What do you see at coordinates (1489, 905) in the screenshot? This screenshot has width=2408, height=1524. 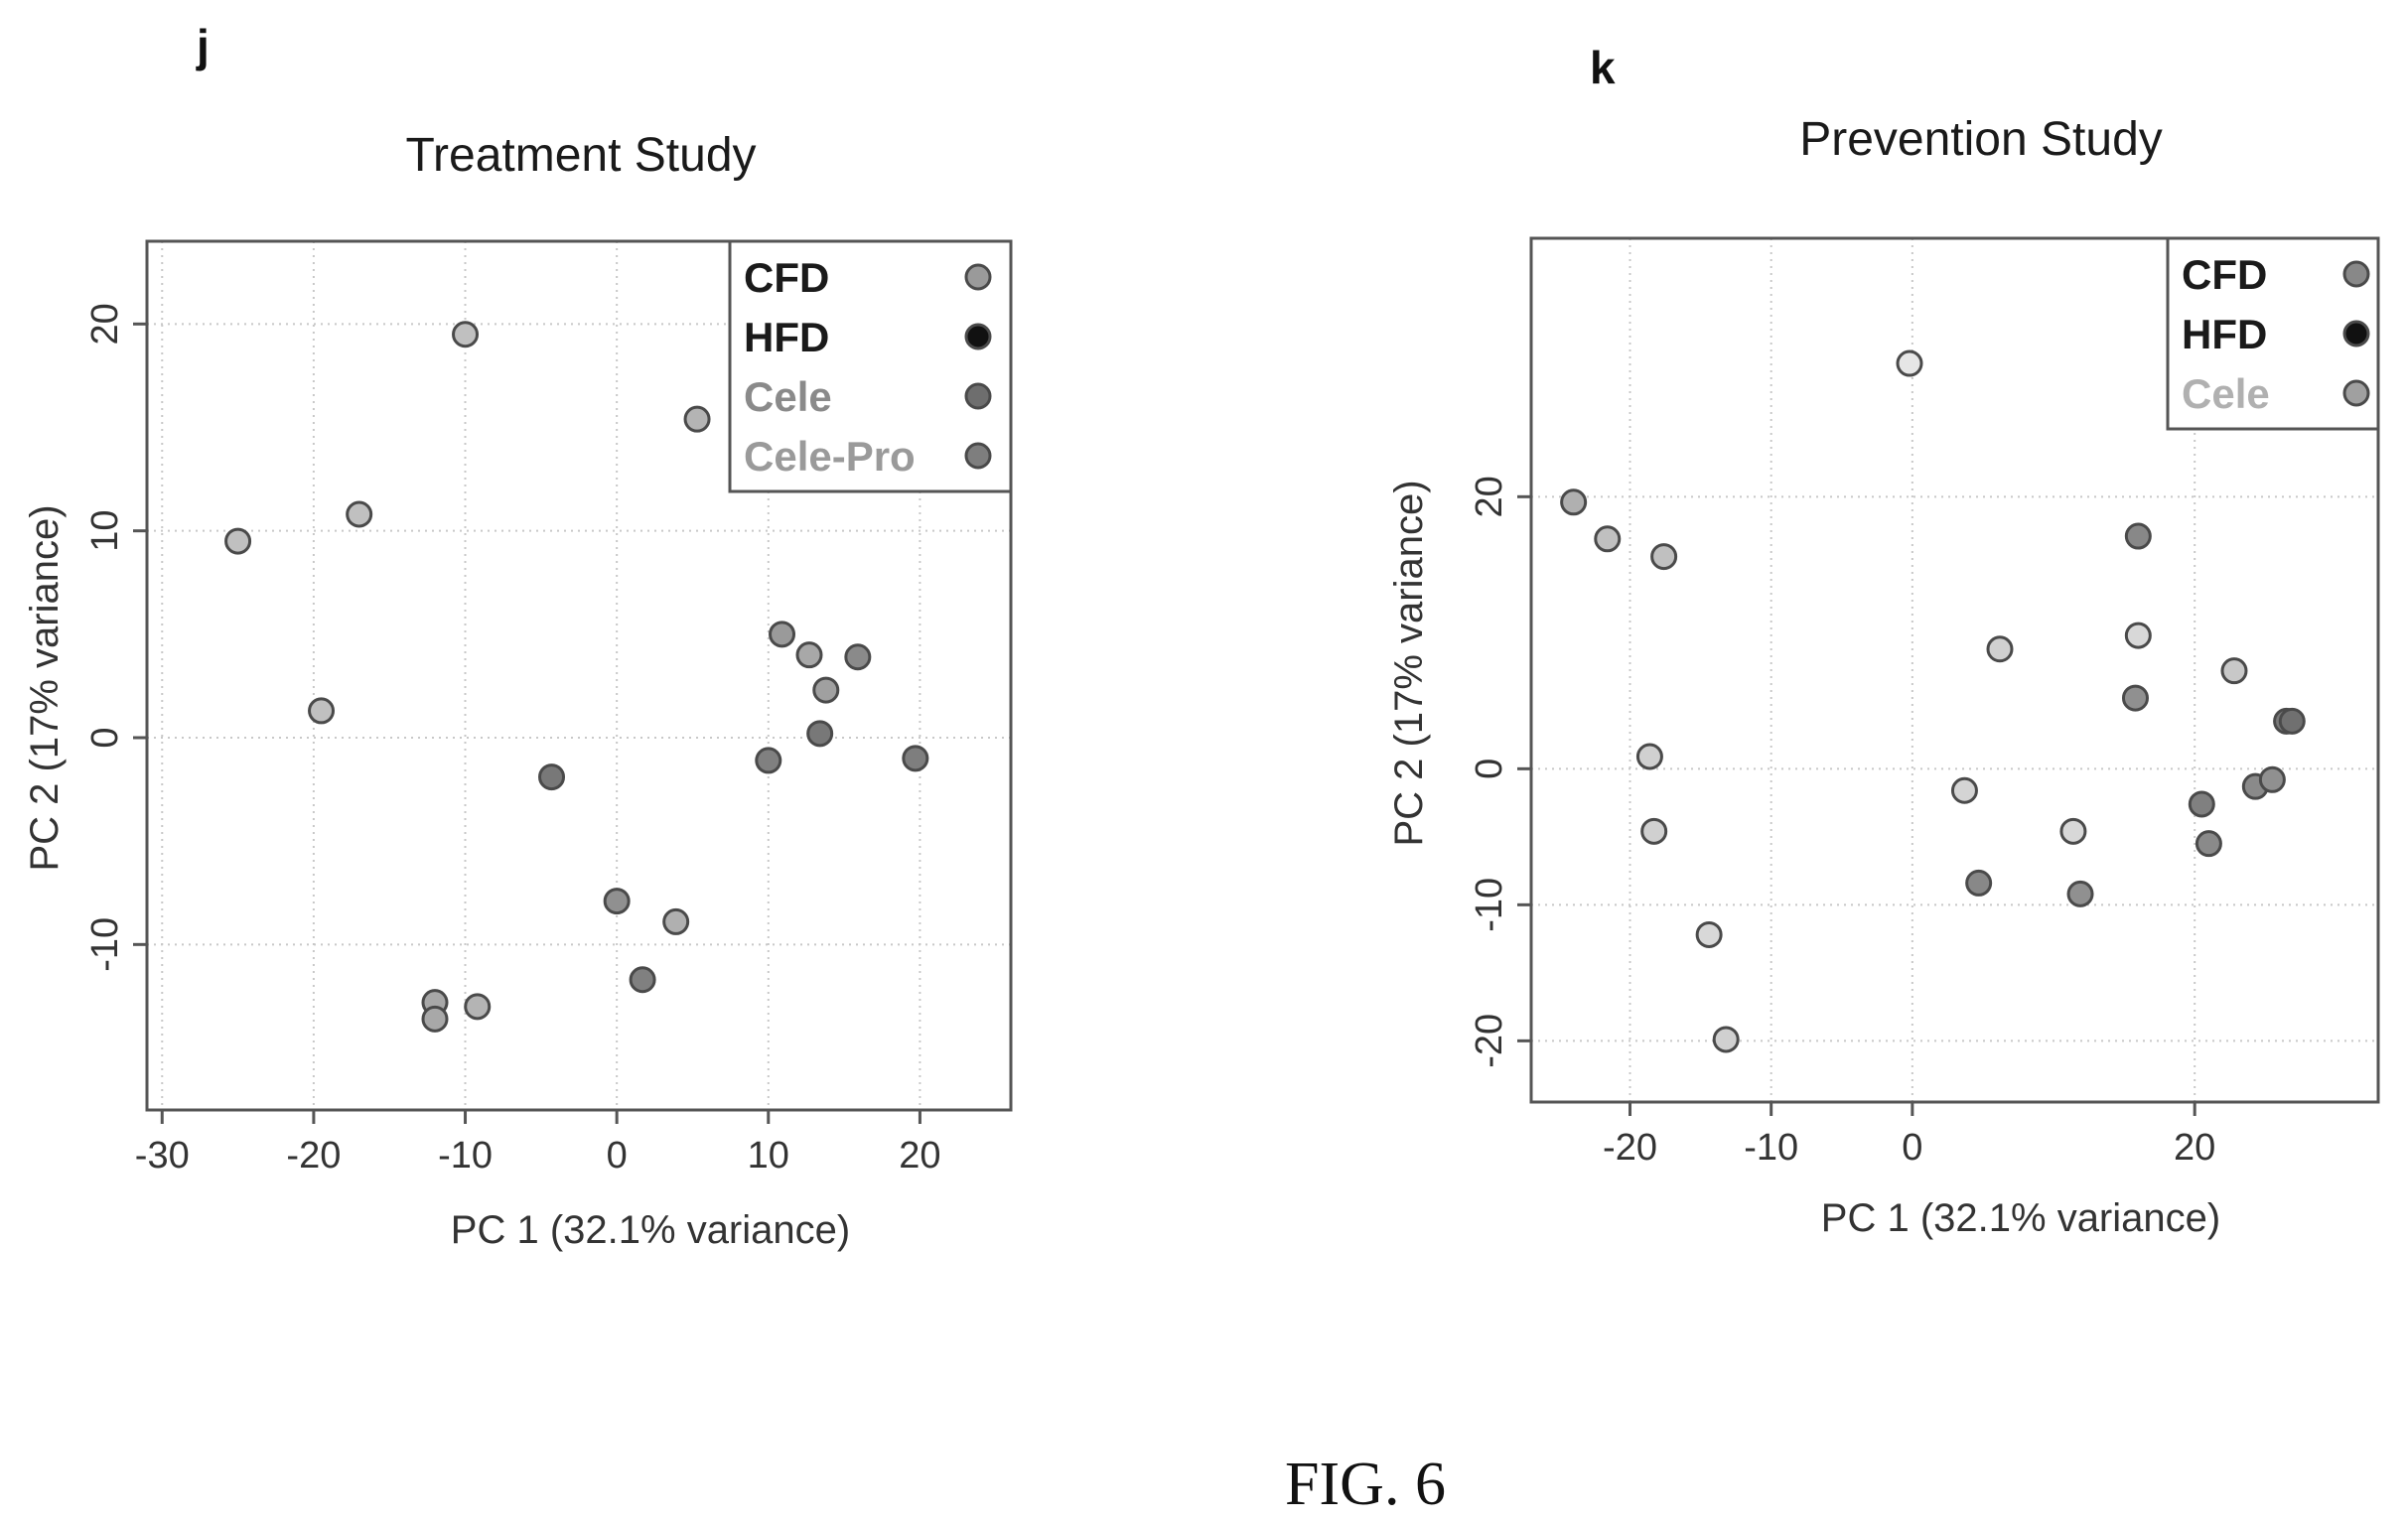 I see `panel-k-y-tick-label: -10` at bounding box center [1489, 905].